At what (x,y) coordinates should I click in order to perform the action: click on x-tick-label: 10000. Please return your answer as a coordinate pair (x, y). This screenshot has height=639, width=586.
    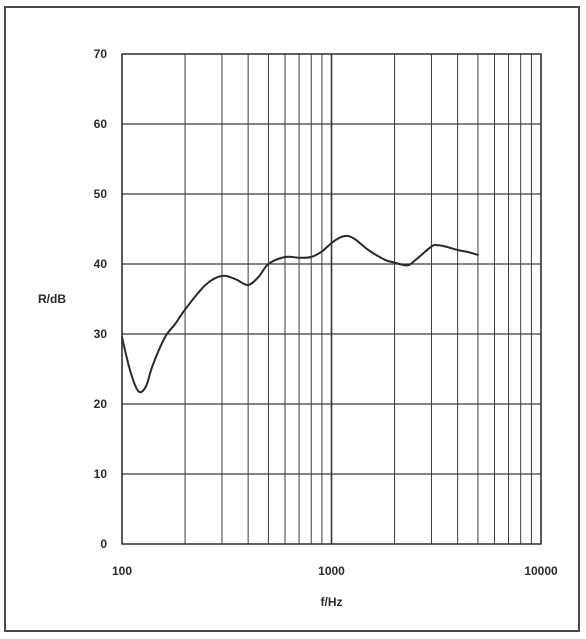
    Looking at the image, I should click on (541, 571).